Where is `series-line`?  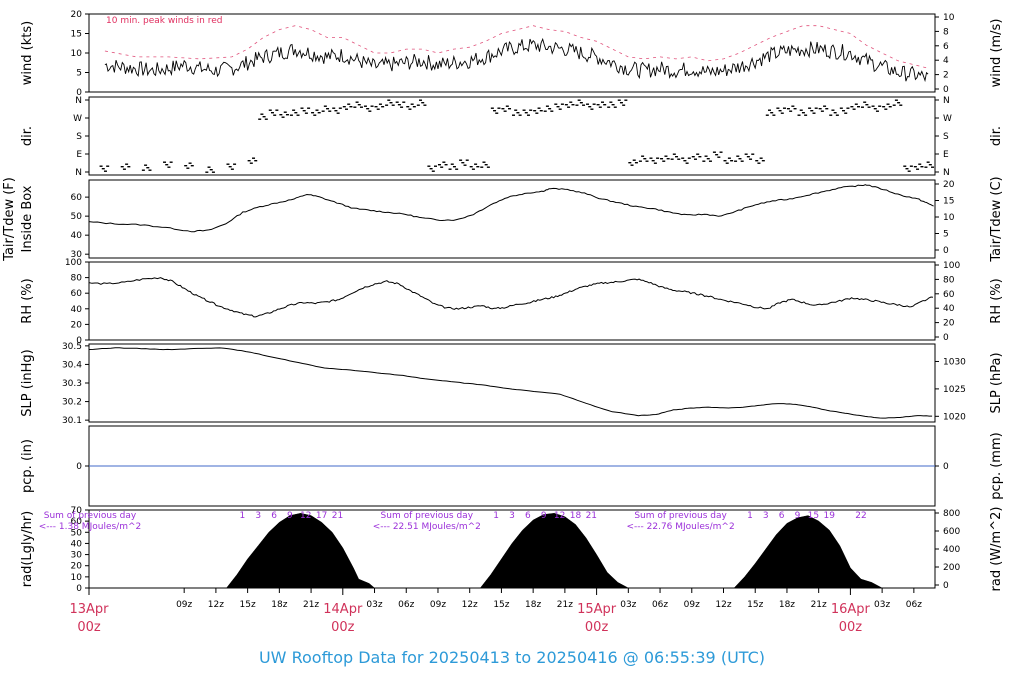
series-line is located at coordinates (511, 208).